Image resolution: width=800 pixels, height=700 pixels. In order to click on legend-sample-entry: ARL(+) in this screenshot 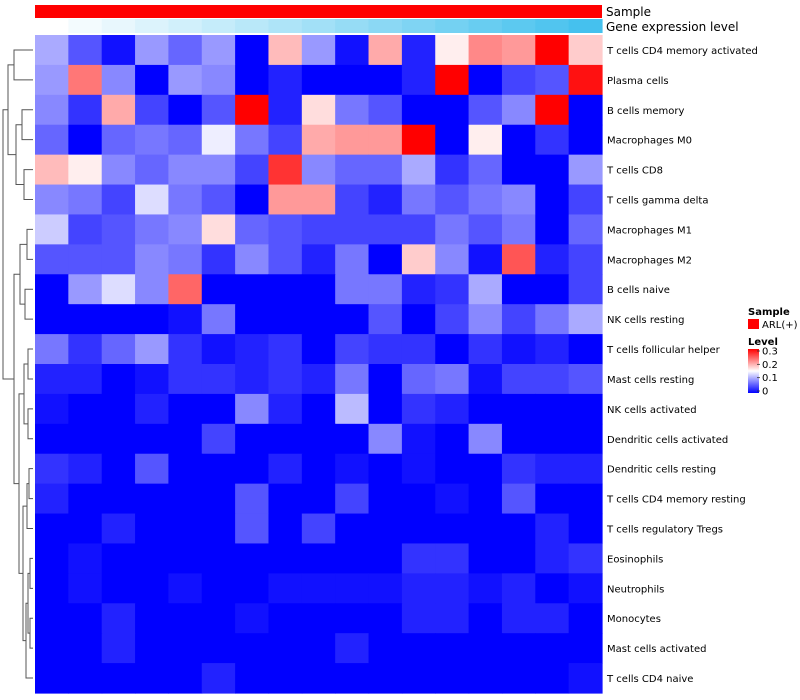, I will do `click(780, 325)`.